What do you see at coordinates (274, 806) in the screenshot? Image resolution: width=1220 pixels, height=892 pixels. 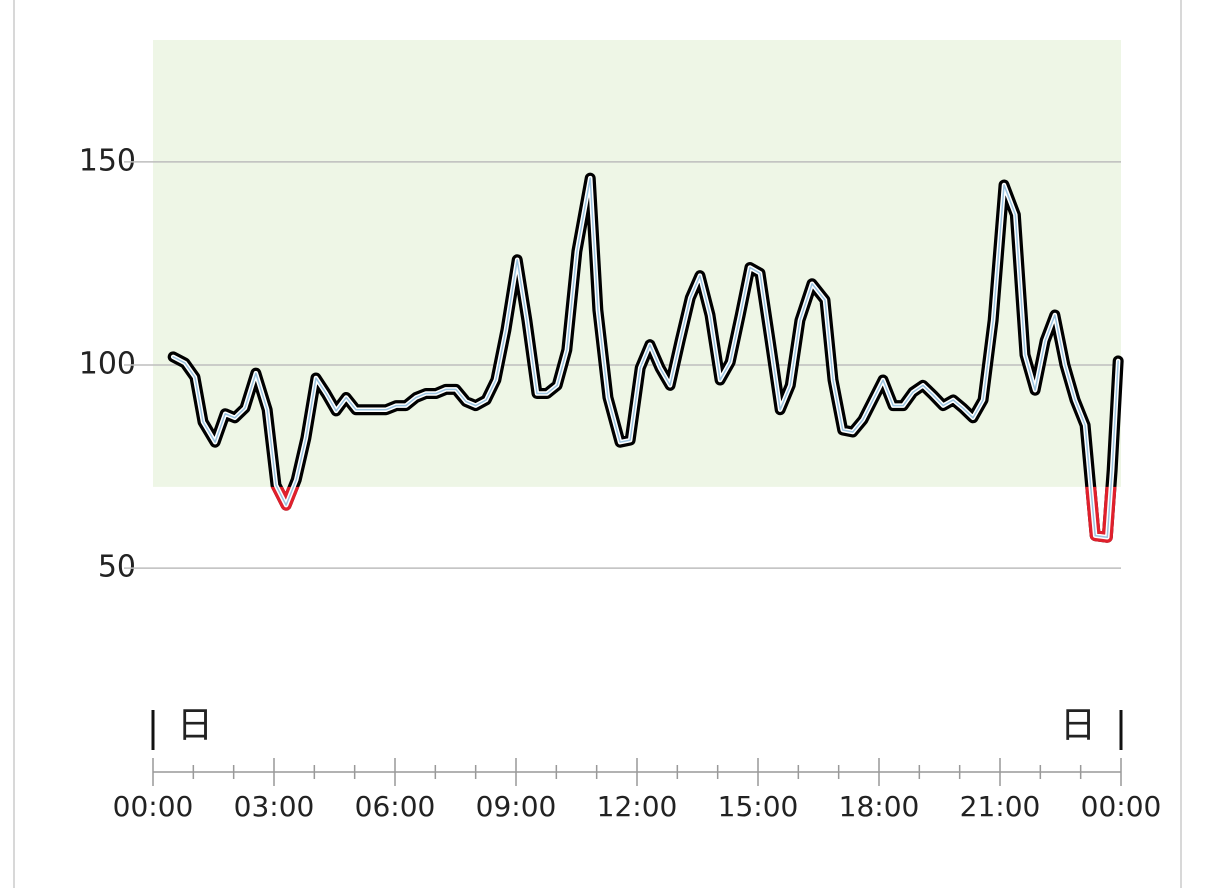 I see `x-tick-label: 03:00` at bounding box center [274, 806].